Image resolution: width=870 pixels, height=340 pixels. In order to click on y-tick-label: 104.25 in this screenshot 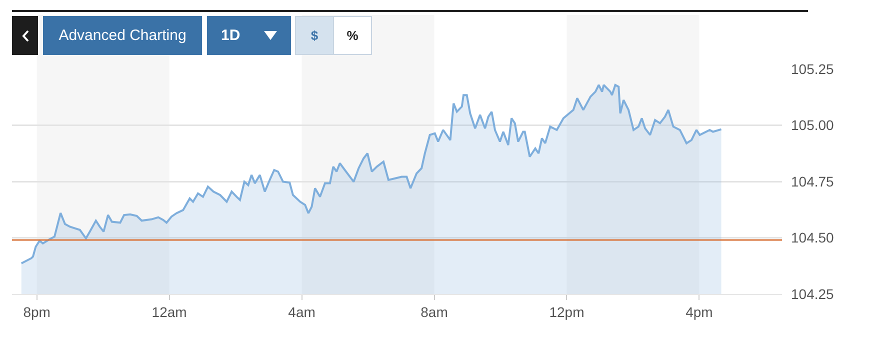, I will do `click(812, 294)`.